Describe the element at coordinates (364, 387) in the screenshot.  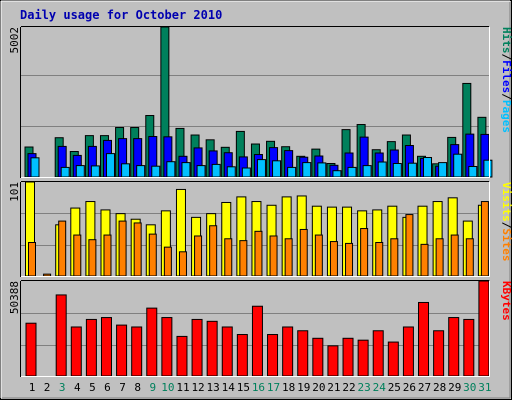
I see `x-label-day-23: 23` at that location.